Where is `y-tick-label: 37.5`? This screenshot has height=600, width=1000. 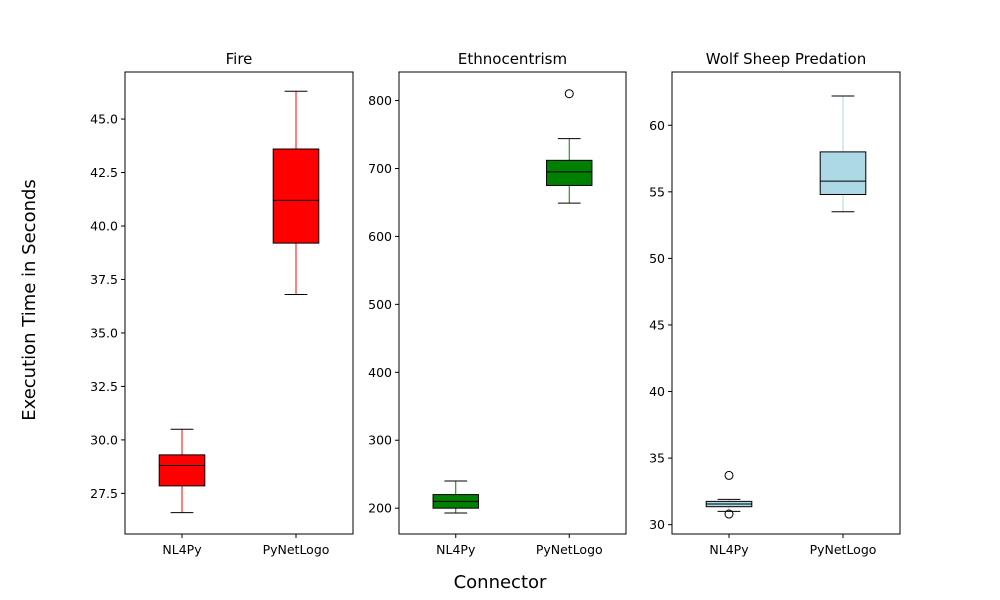 y-tick-label: 37.5 is located at coordinates (104, 279).